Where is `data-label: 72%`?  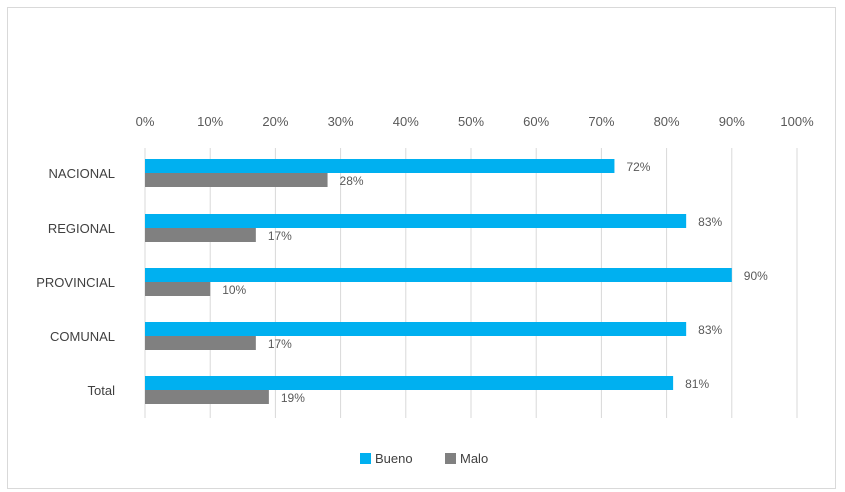 data-label: 72% is located at coordinates (638, 167).